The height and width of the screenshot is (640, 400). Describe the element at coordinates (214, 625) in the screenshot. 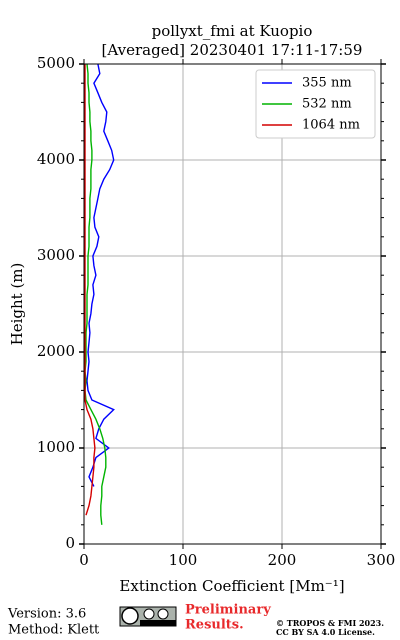

I see `preliminary: Results.` at that location.